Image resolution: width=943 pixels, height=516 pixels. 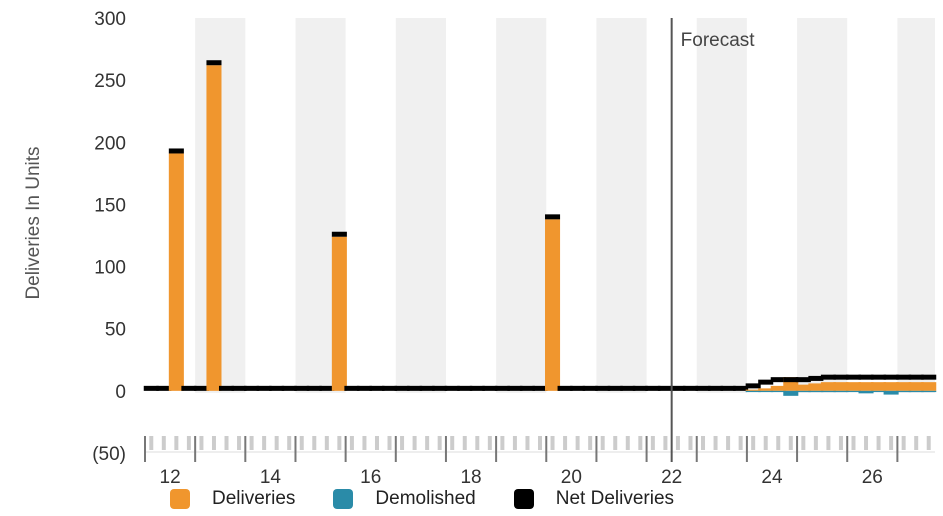 What do you see at coordinates (110, 268) in the screenshot?
I see `y-tick-label: 100` at bounding box center [110, 268].